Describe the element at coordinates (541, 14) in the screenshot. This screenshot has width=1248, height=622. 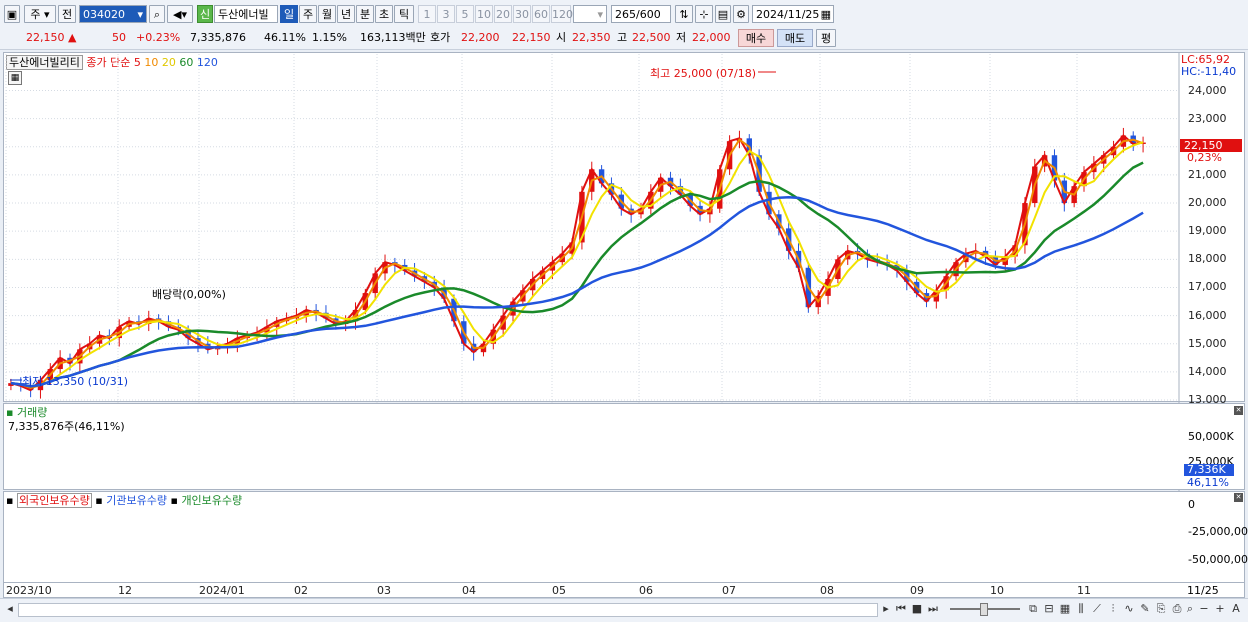
I see `minute-option-60: 60` at that location.